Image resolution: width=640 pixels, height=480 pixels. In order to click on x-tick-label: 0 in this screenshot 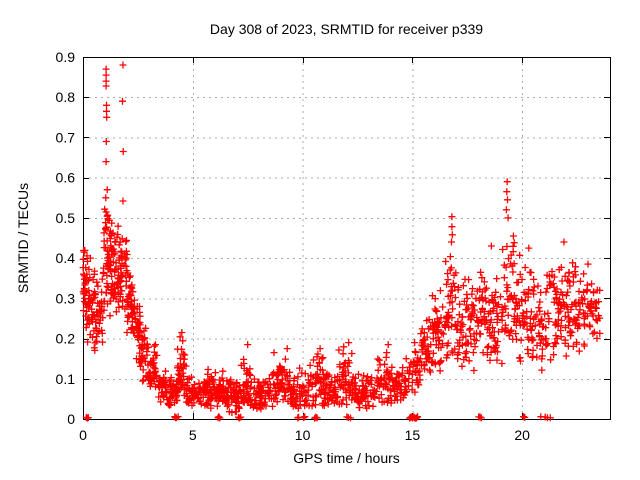, I will do `click(83, 435)`.